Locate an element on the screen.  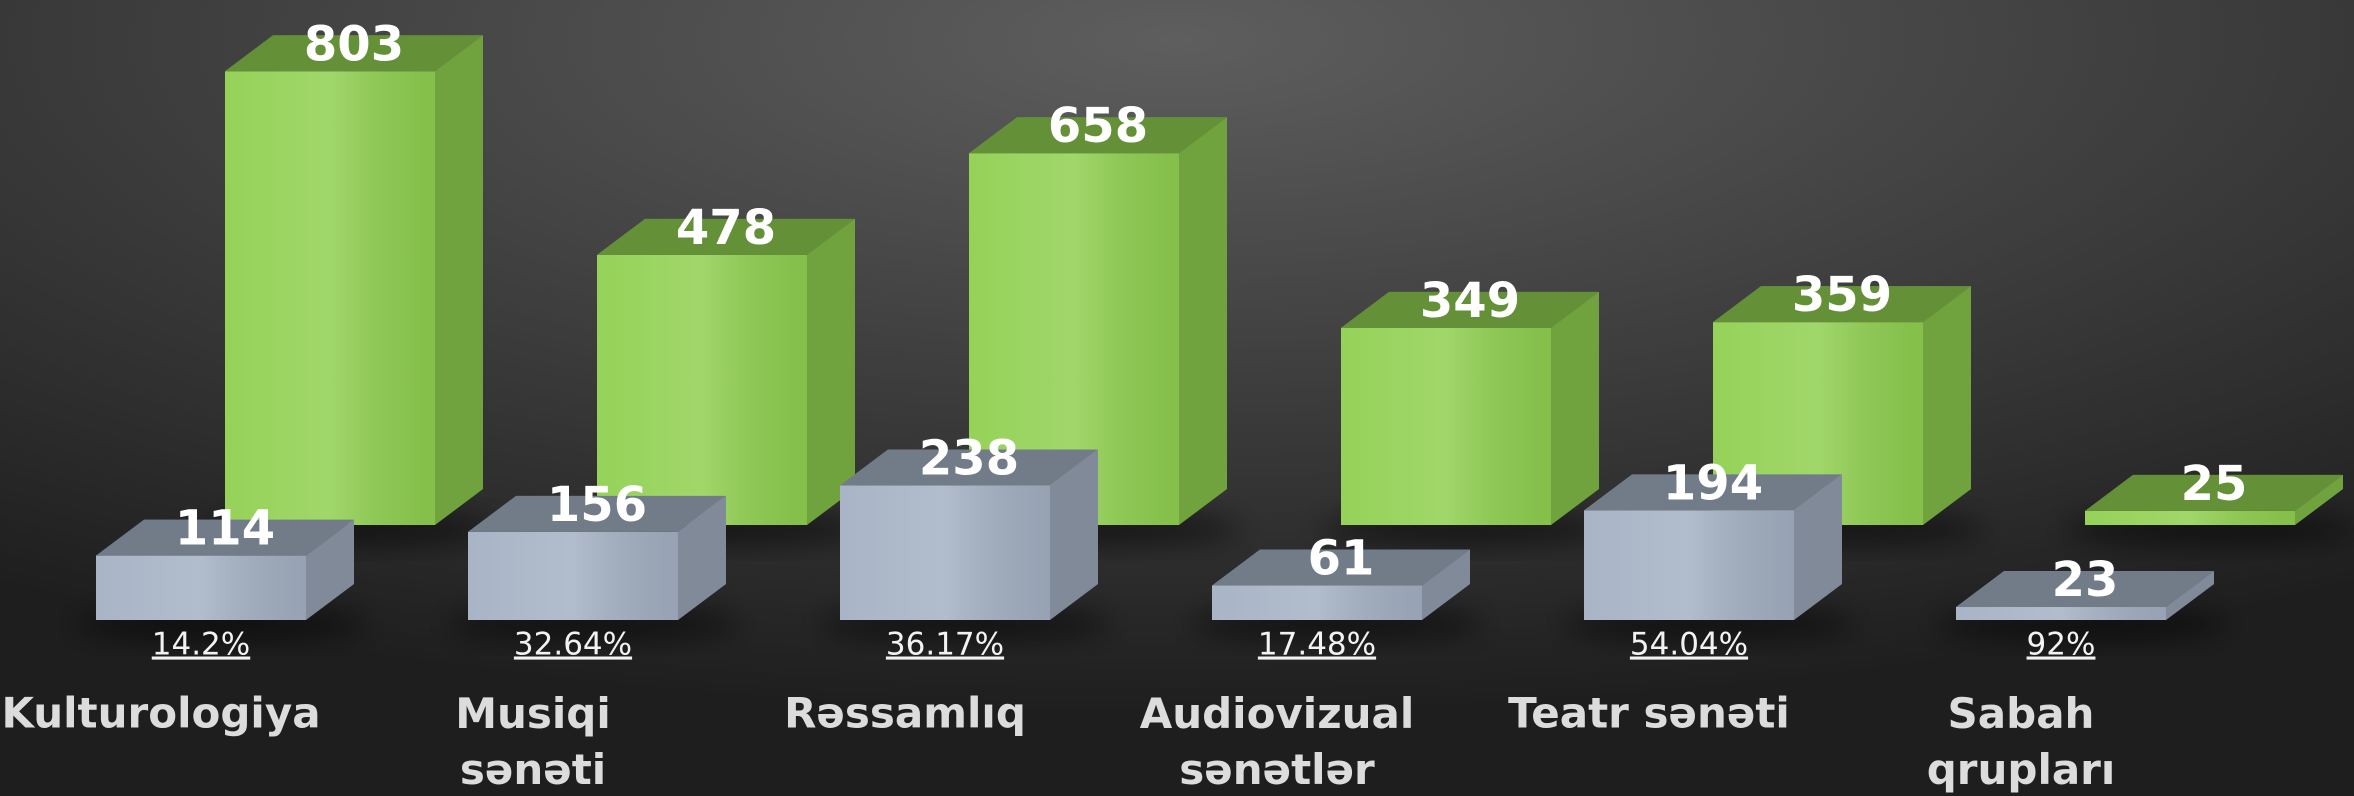
value-label: 23 is located at coordinates (2085, 580).